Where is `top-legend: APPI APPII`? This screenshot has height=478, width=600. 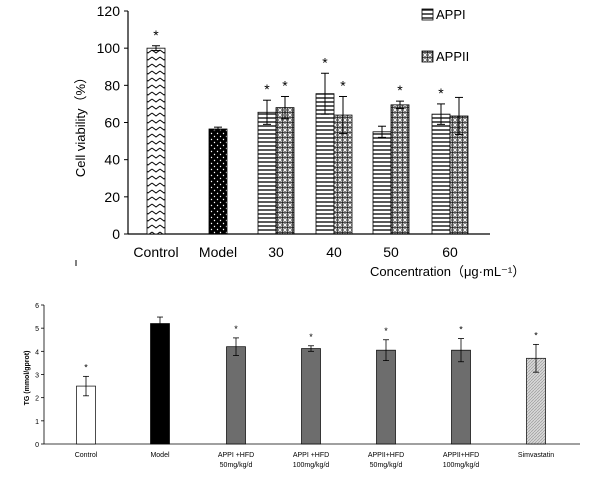
top-legend: APPI APPII is located at coordinates (445, 35).